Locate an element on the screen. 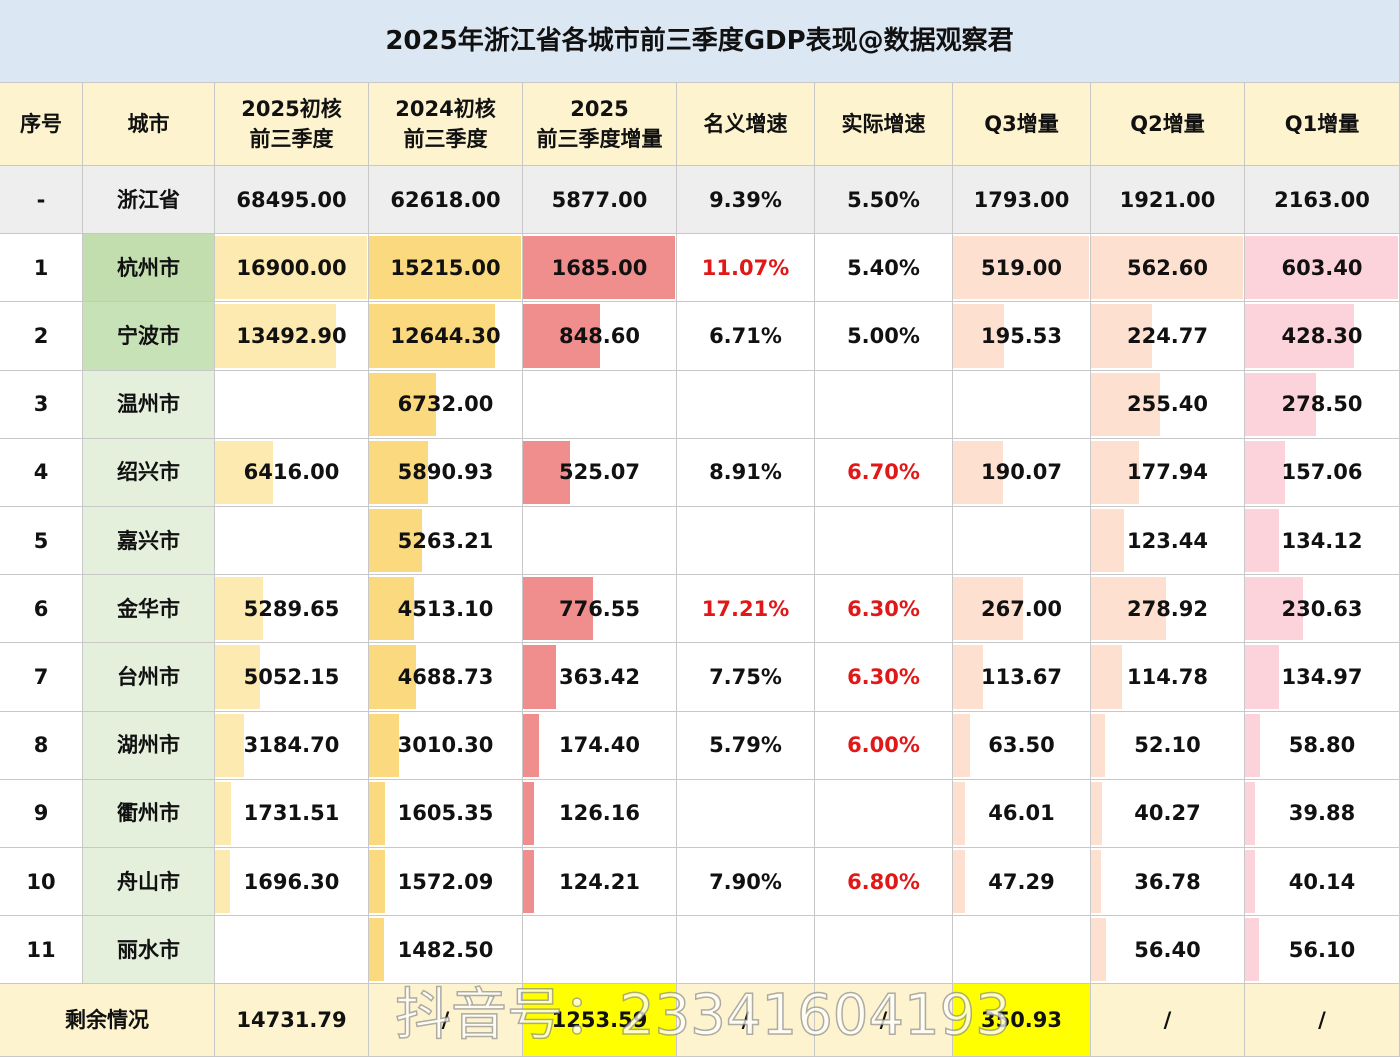 Image resolution: width=1400 pixels, height=1057 pixels. cell-text: 113.67 is located at coordinates (1021, 676).